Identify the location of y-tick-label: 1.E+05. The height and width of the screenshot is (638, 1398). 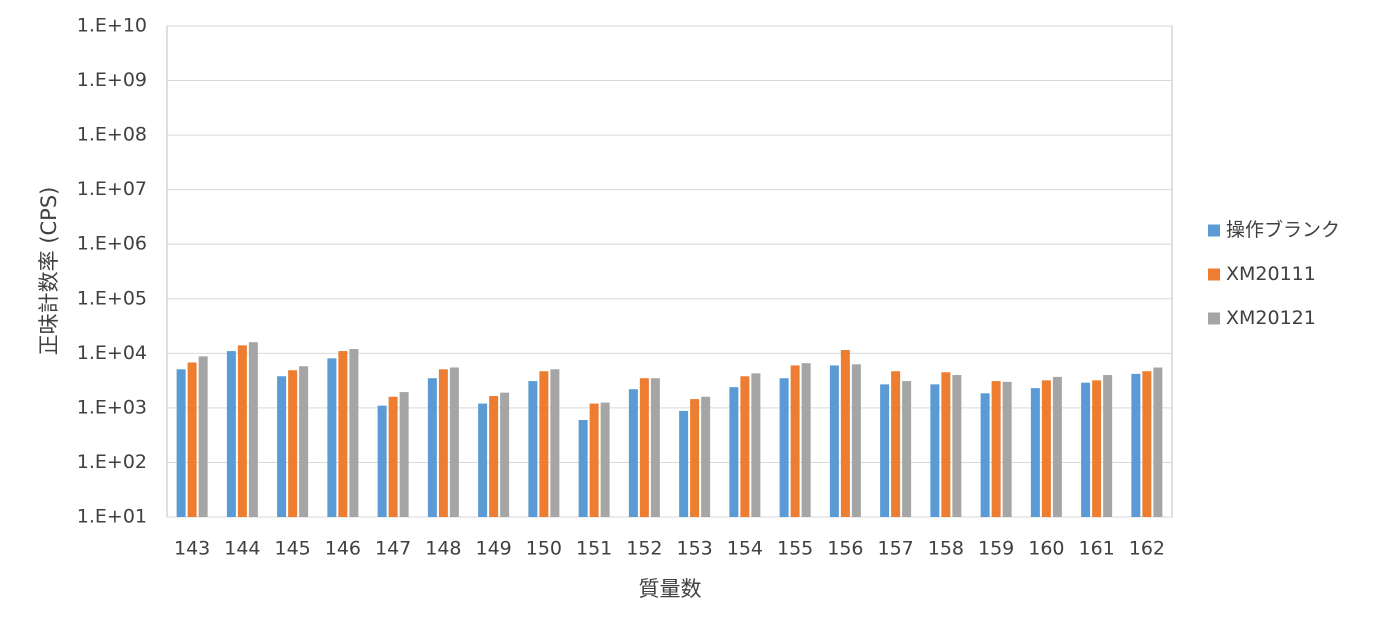
(112, 298).